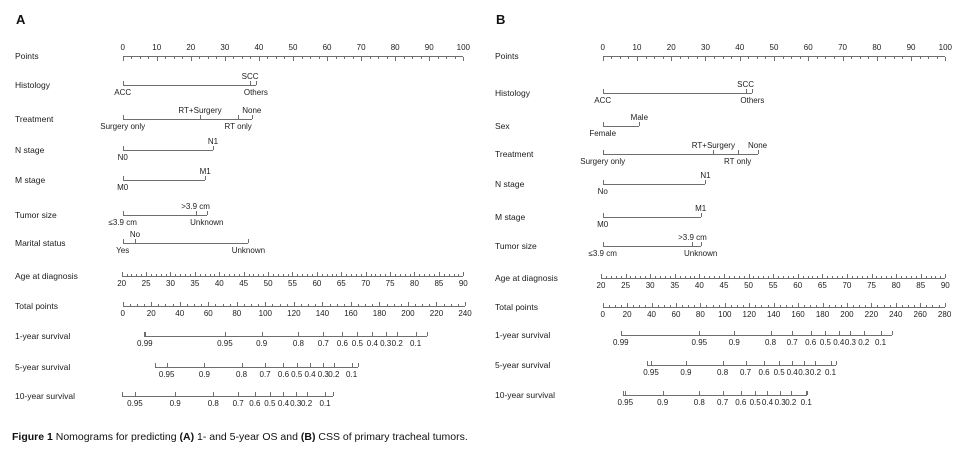 The width and height of the screenshot is (965, 454). I want to click on axis-5-year-survival, so click(741, 365).